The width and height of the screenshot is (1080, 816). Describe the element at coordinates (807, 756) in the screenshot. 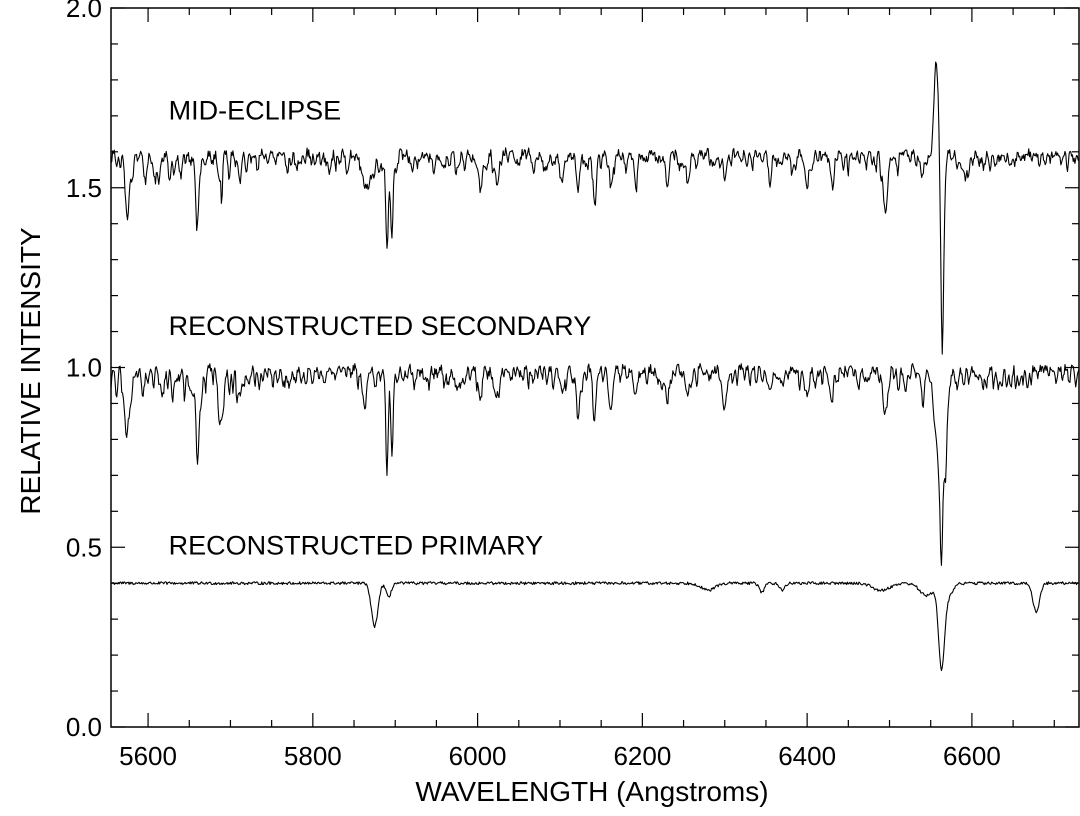

I see `x-tick-label: 6400` at that location.